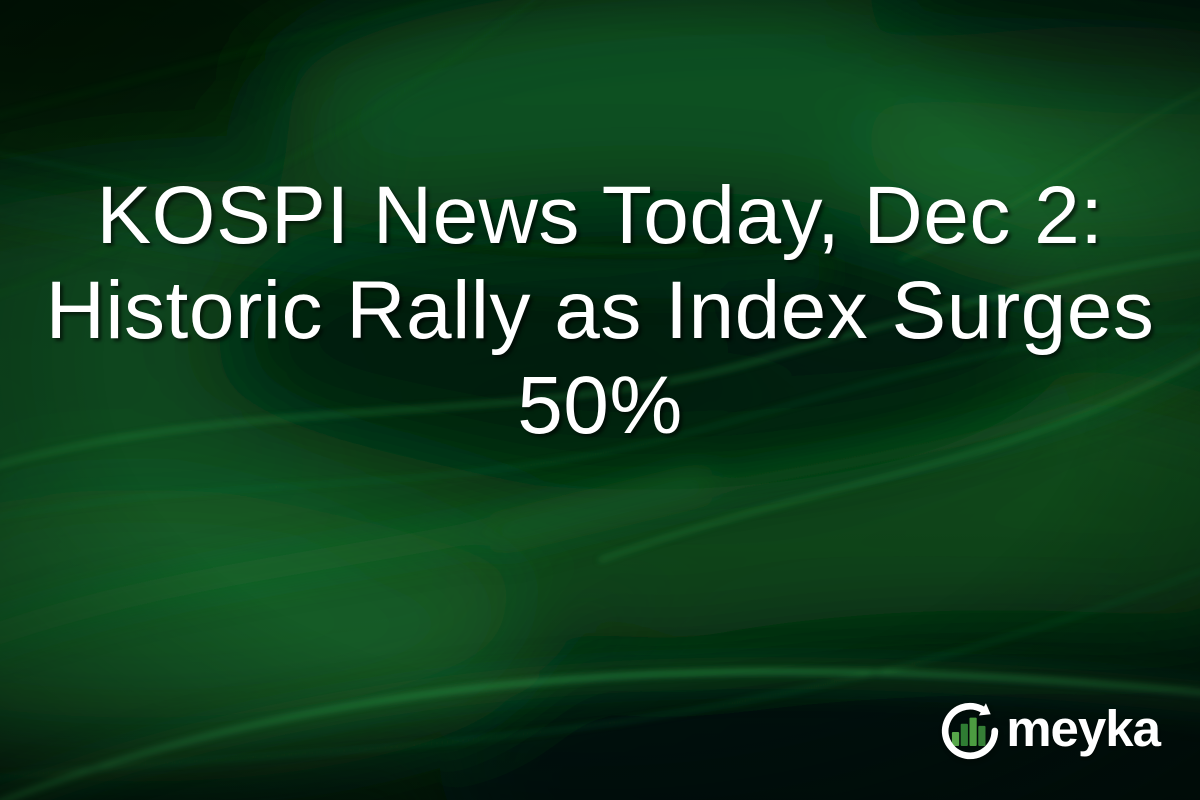 The height and width of the screenshot is (800, 1200). What do you see at coordinates (970, 731) in the screenshot?
I see `circular-arrow-bar-chart-icon` at bounding box center [970, 731].